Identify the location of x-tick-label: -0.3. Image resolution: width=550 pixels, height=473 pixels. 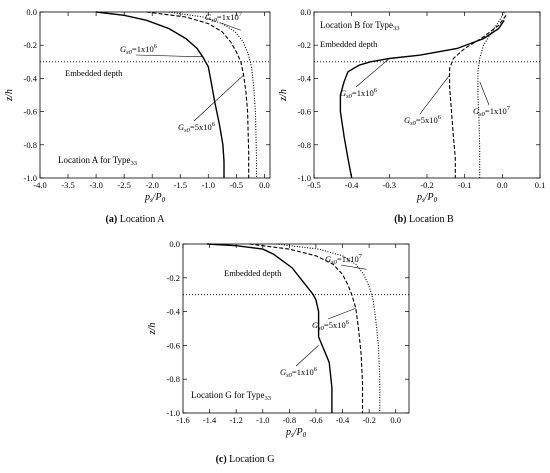
(389, 185).